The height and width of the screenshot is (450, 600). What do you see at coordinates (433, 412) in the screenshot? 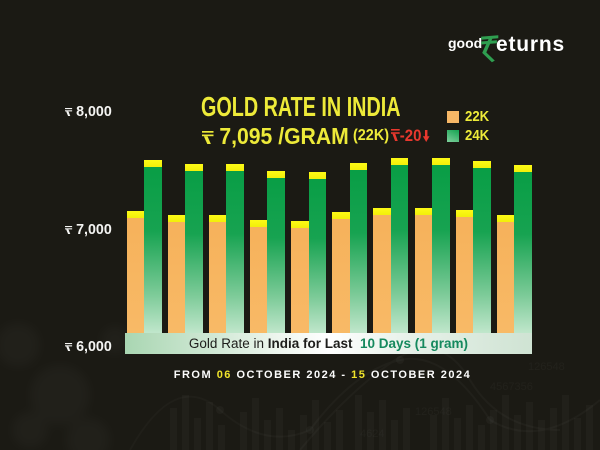
I see `svg-text: 126548` at bounding box center [433, 412].